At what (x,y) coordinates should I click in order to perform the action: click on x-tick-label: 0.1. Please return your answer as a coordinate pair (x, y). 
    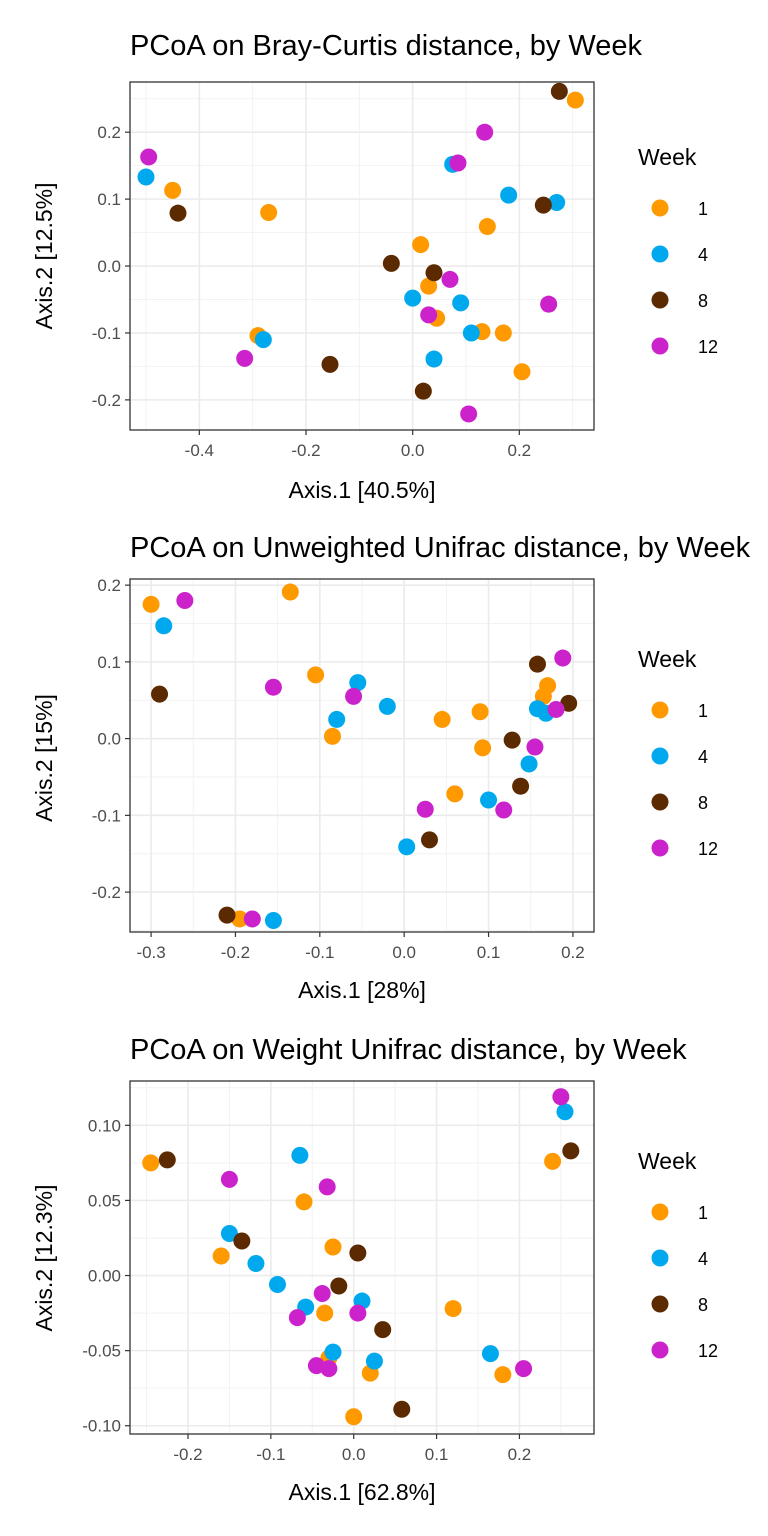
    Looking at the image, I should click on (437, 1454).